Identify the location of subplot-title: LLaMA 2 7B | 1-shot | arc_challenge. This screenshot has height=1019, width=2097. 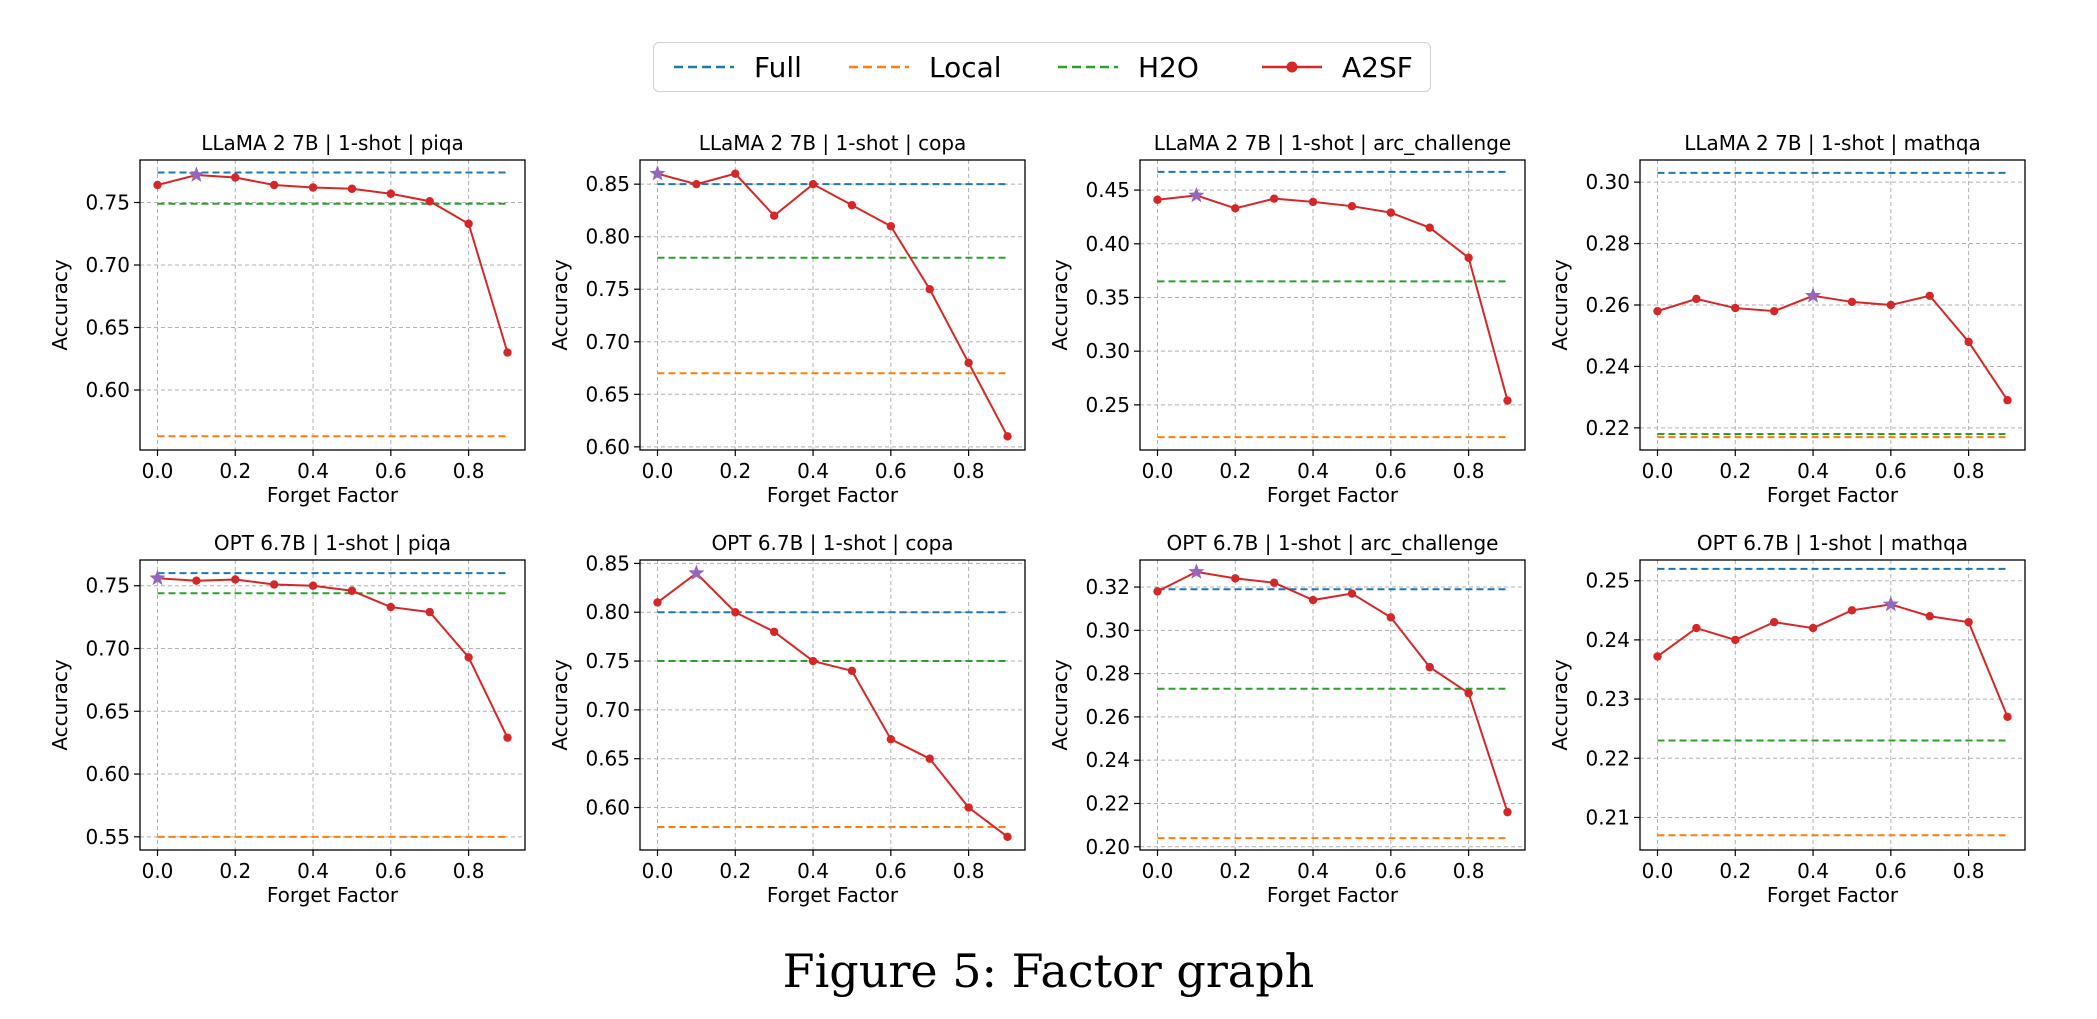
(1332, 143).